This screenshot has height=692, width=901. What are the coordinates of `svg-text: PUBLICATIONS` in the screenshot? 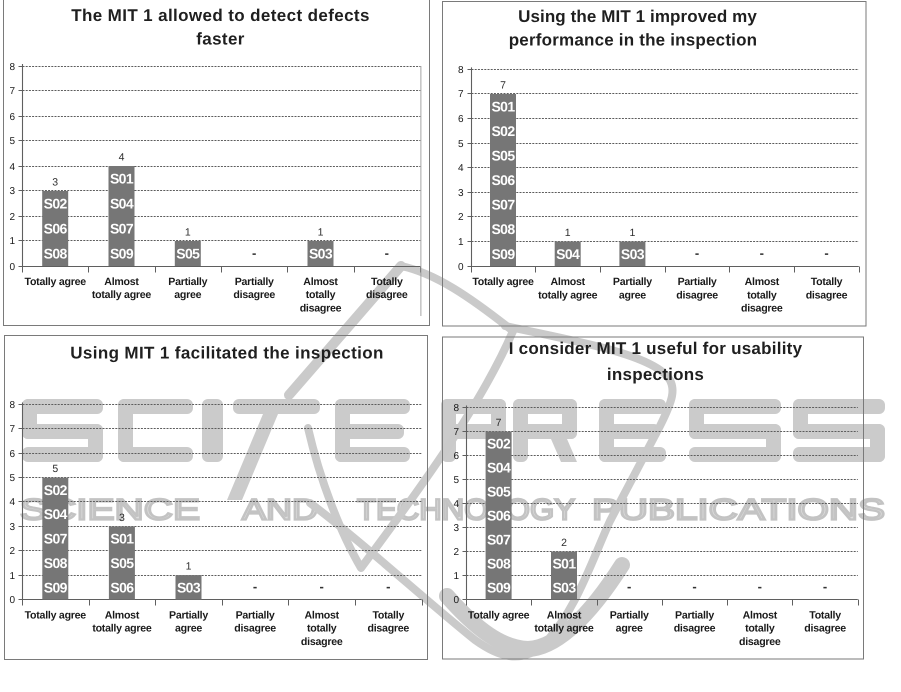 It's located at (738, 510).